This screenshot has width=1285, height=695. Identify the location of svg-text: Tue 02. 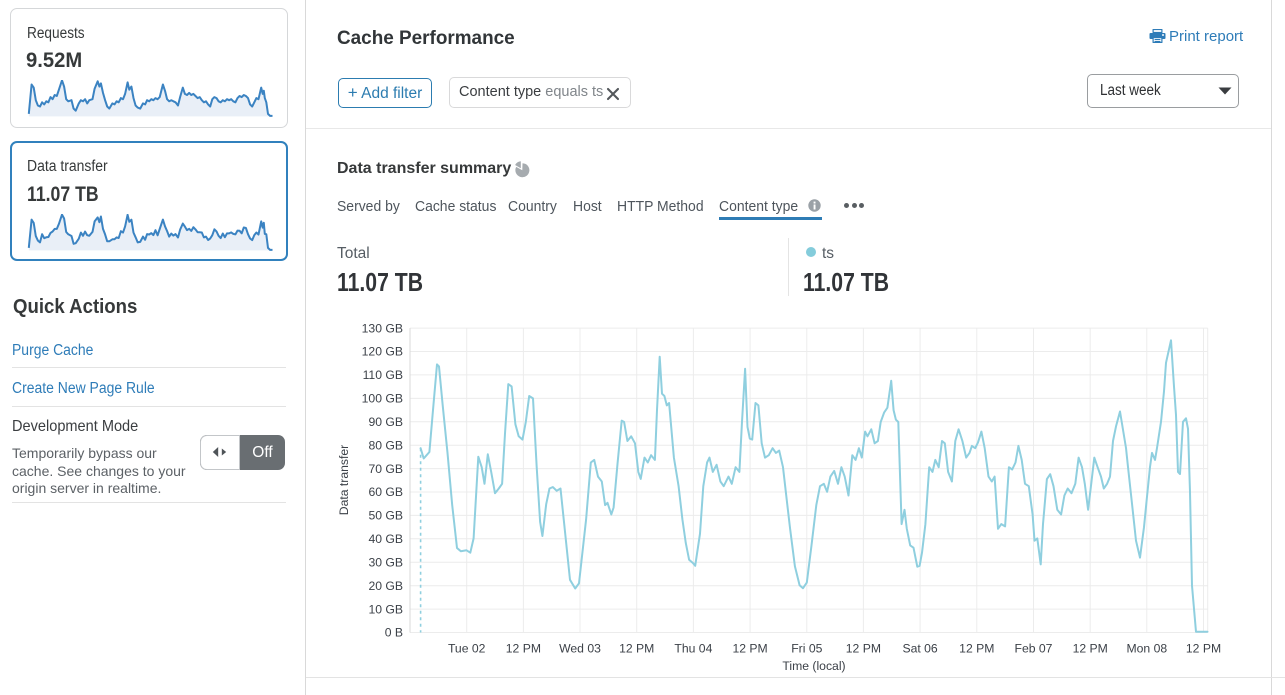
(467, 649).